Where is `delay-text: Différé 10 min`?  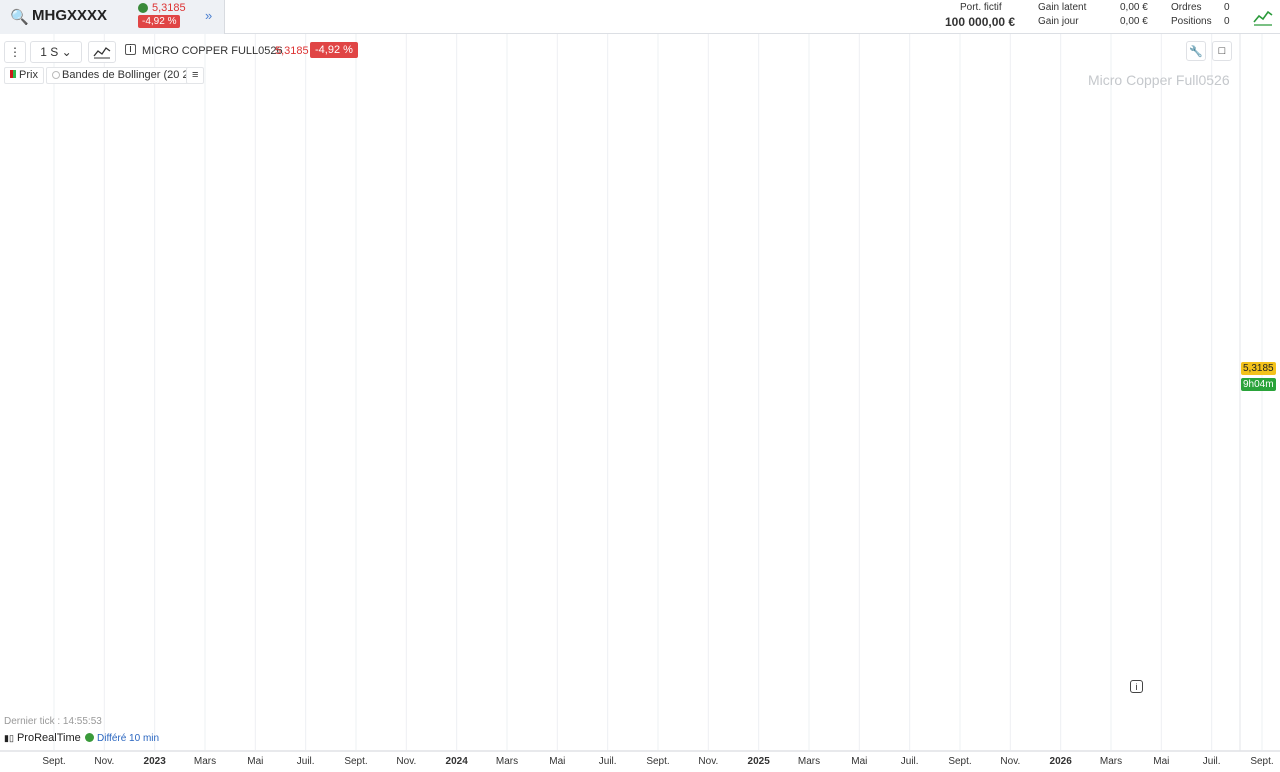
delay-text: Différé 10 min is located at coordinates (128, 738).